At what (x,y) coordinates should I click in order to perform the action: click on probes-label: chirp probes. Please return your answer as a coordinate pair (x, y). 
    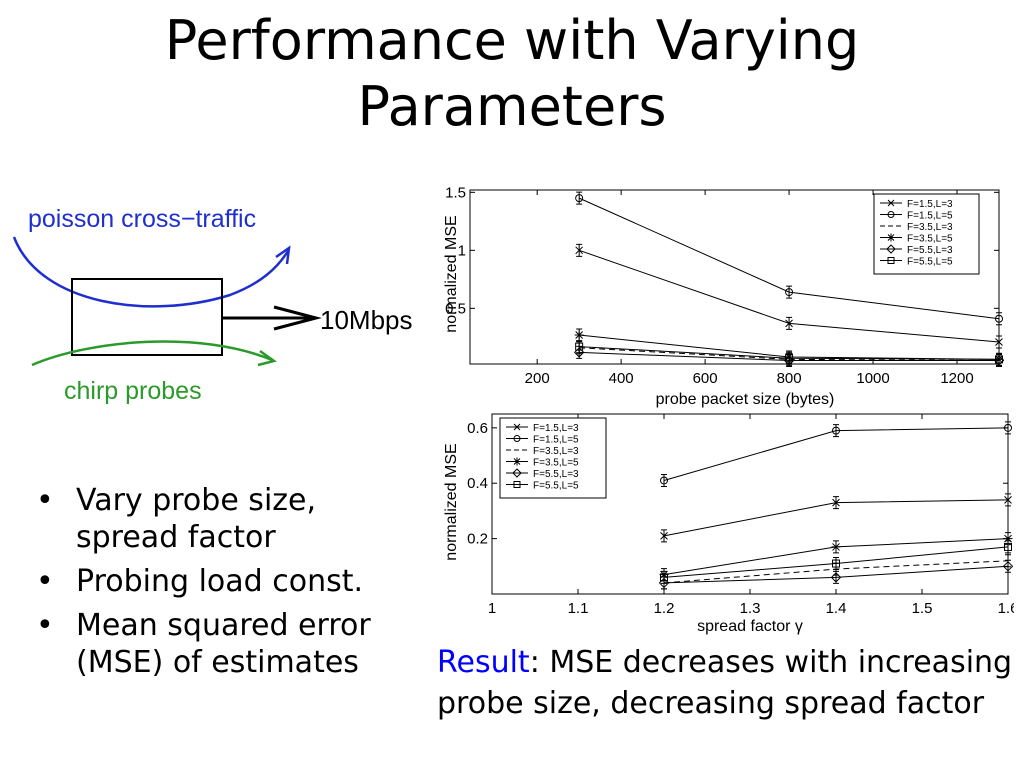
    Looking at the image, I should click on (133, 391).